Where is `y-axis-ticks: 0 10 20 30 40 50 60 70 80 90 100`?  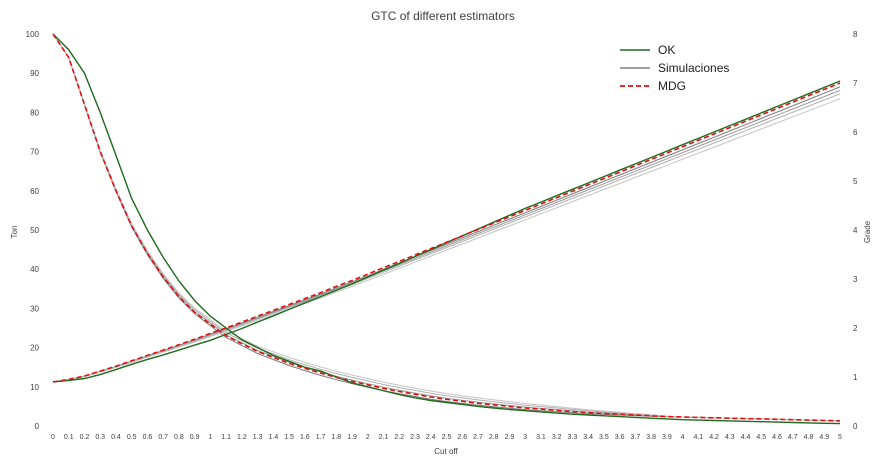 y-axis-ticks: 0 10 20 30 40 50 60 70 80 90 100 is located at coordinates (33, 230).